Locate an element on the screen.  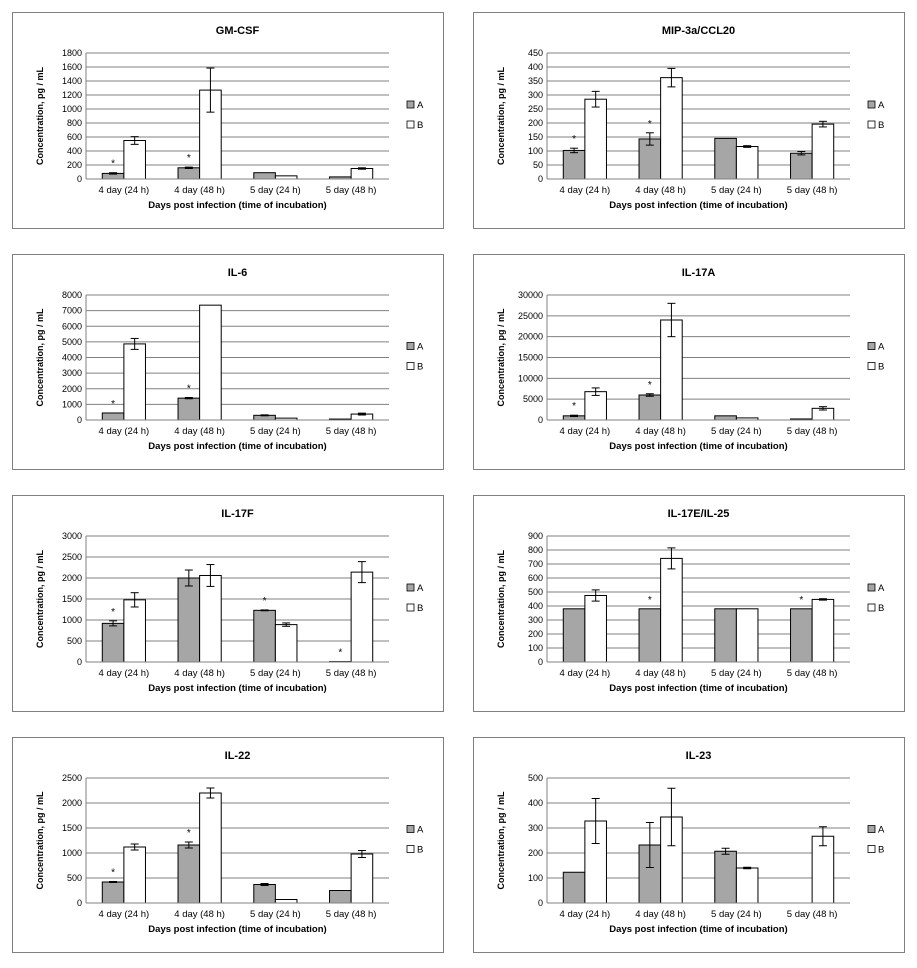
y-tick-label: 150 is located at coordinates (535, 137).